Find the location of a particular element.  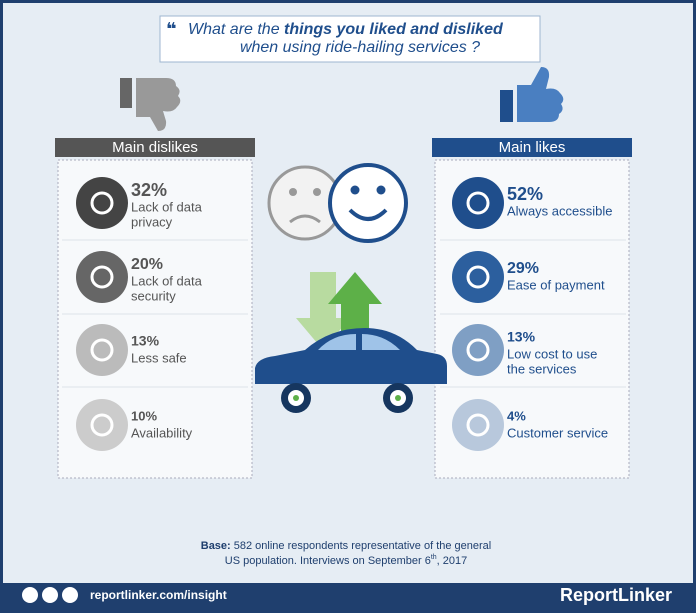

item-label: Always accessible is located at coordinates (560, 210).